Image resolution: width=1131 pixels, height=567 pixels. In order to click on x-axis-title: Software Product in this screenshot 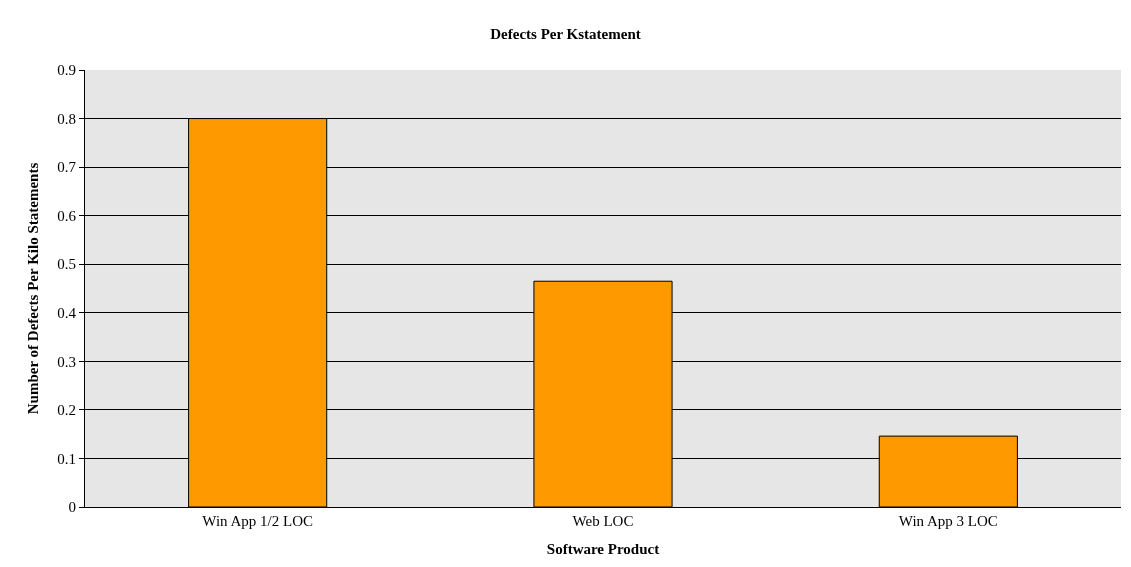, I will do `click(603, 549)`.